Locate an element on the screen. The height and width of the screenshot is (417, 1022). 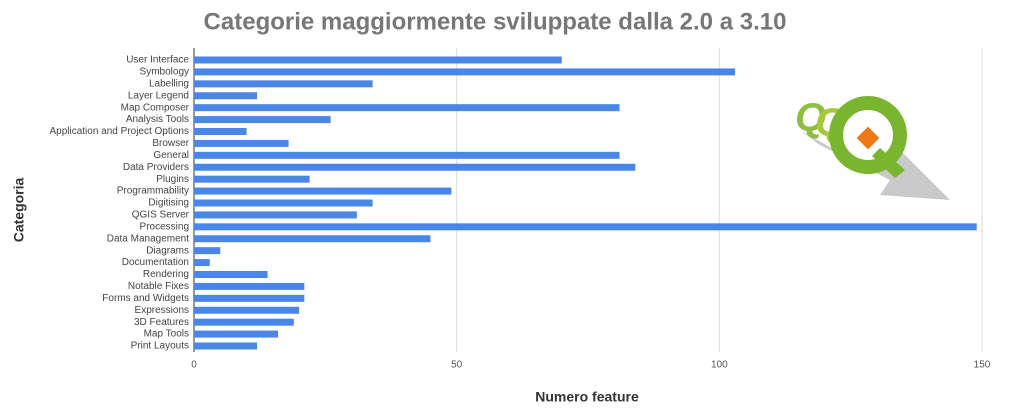
y-tick-label: Expressions is located at coordinates (162, 310).